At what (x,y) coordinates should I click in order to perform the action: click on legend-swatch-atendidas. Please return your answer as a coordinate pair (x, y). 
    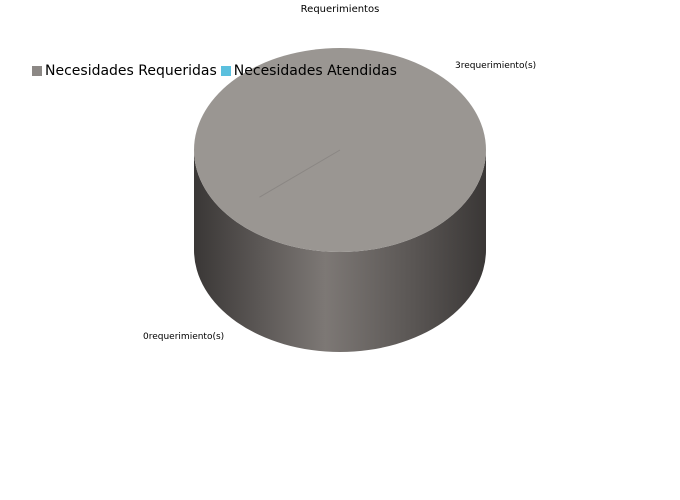
    Looking at the image, I should click on (225, 71).